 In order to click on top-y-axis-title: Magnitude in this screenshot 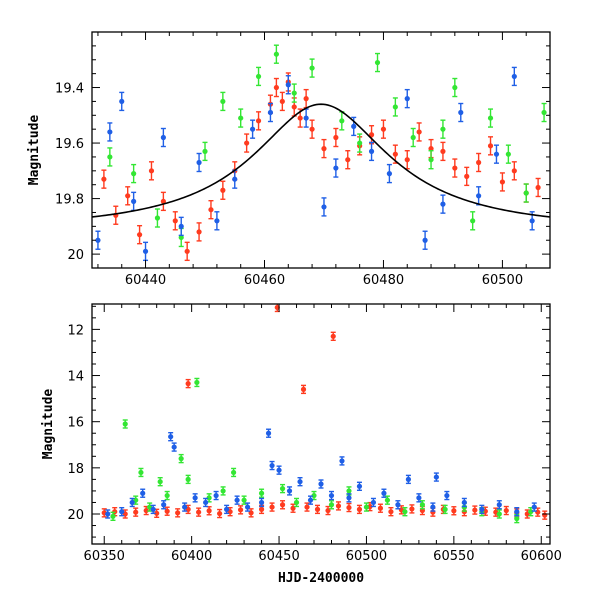, I will do `click(34, 150)`.